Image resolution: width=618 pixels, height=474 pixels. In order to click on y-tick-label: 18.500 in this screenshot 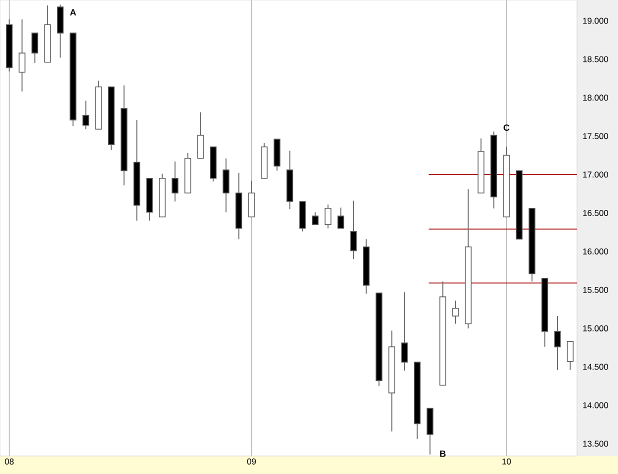, I will do `click(595, 59)`.